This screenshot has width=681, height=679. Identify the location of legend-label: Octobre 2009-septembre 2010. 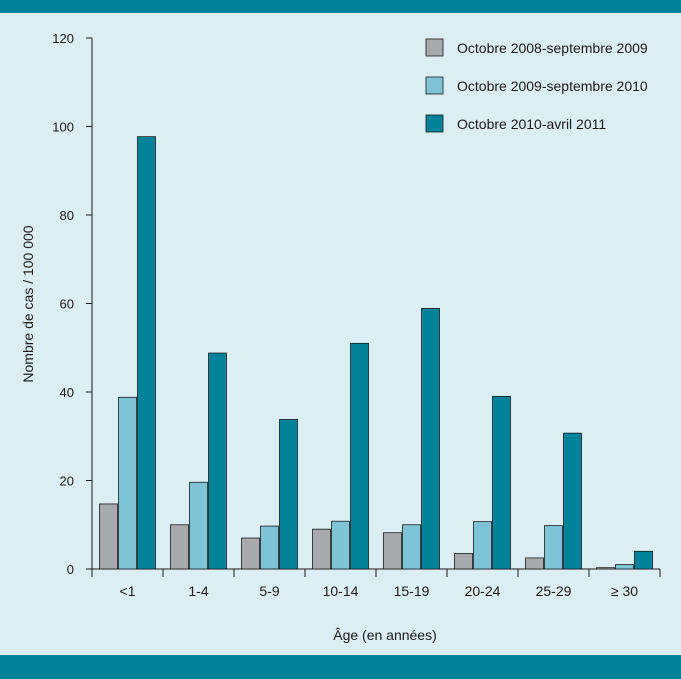
(552, 86).